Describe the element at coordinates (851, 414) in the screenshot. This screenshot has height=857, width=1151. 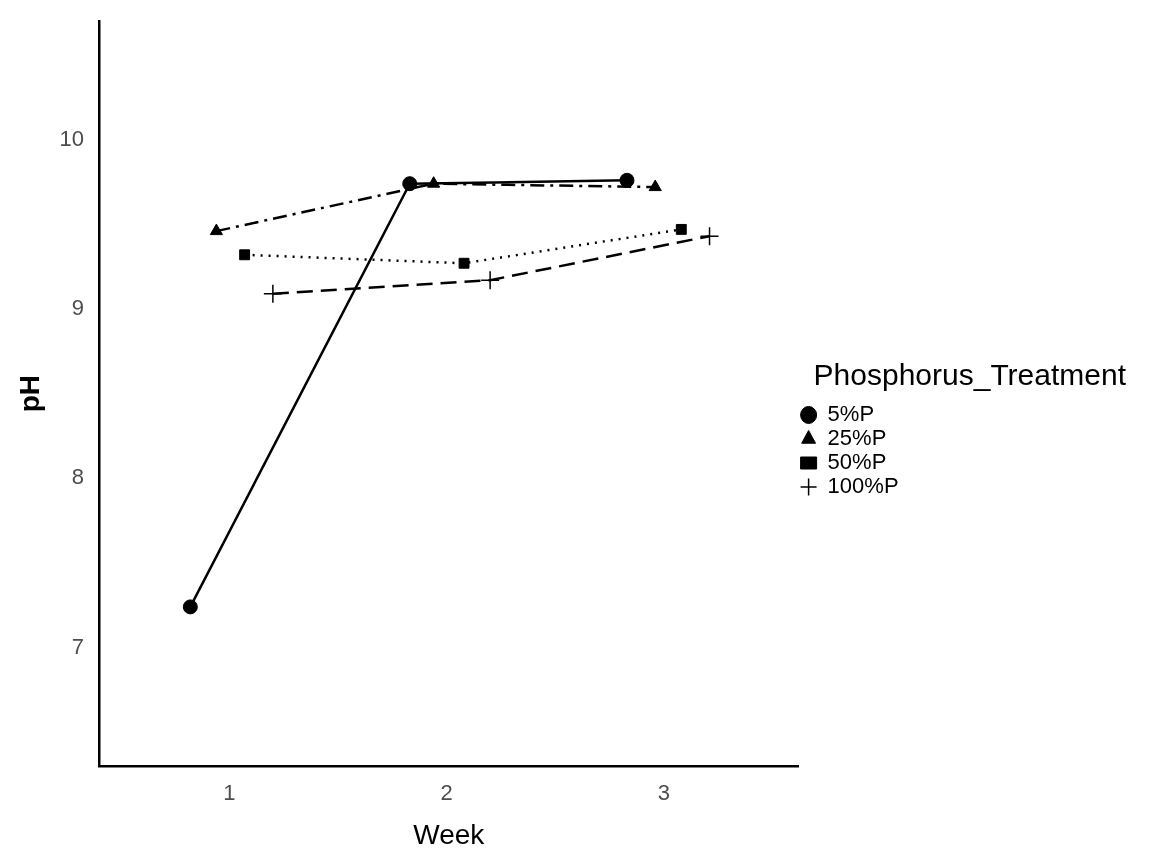
I see `legend-label: 5%P` at that location.